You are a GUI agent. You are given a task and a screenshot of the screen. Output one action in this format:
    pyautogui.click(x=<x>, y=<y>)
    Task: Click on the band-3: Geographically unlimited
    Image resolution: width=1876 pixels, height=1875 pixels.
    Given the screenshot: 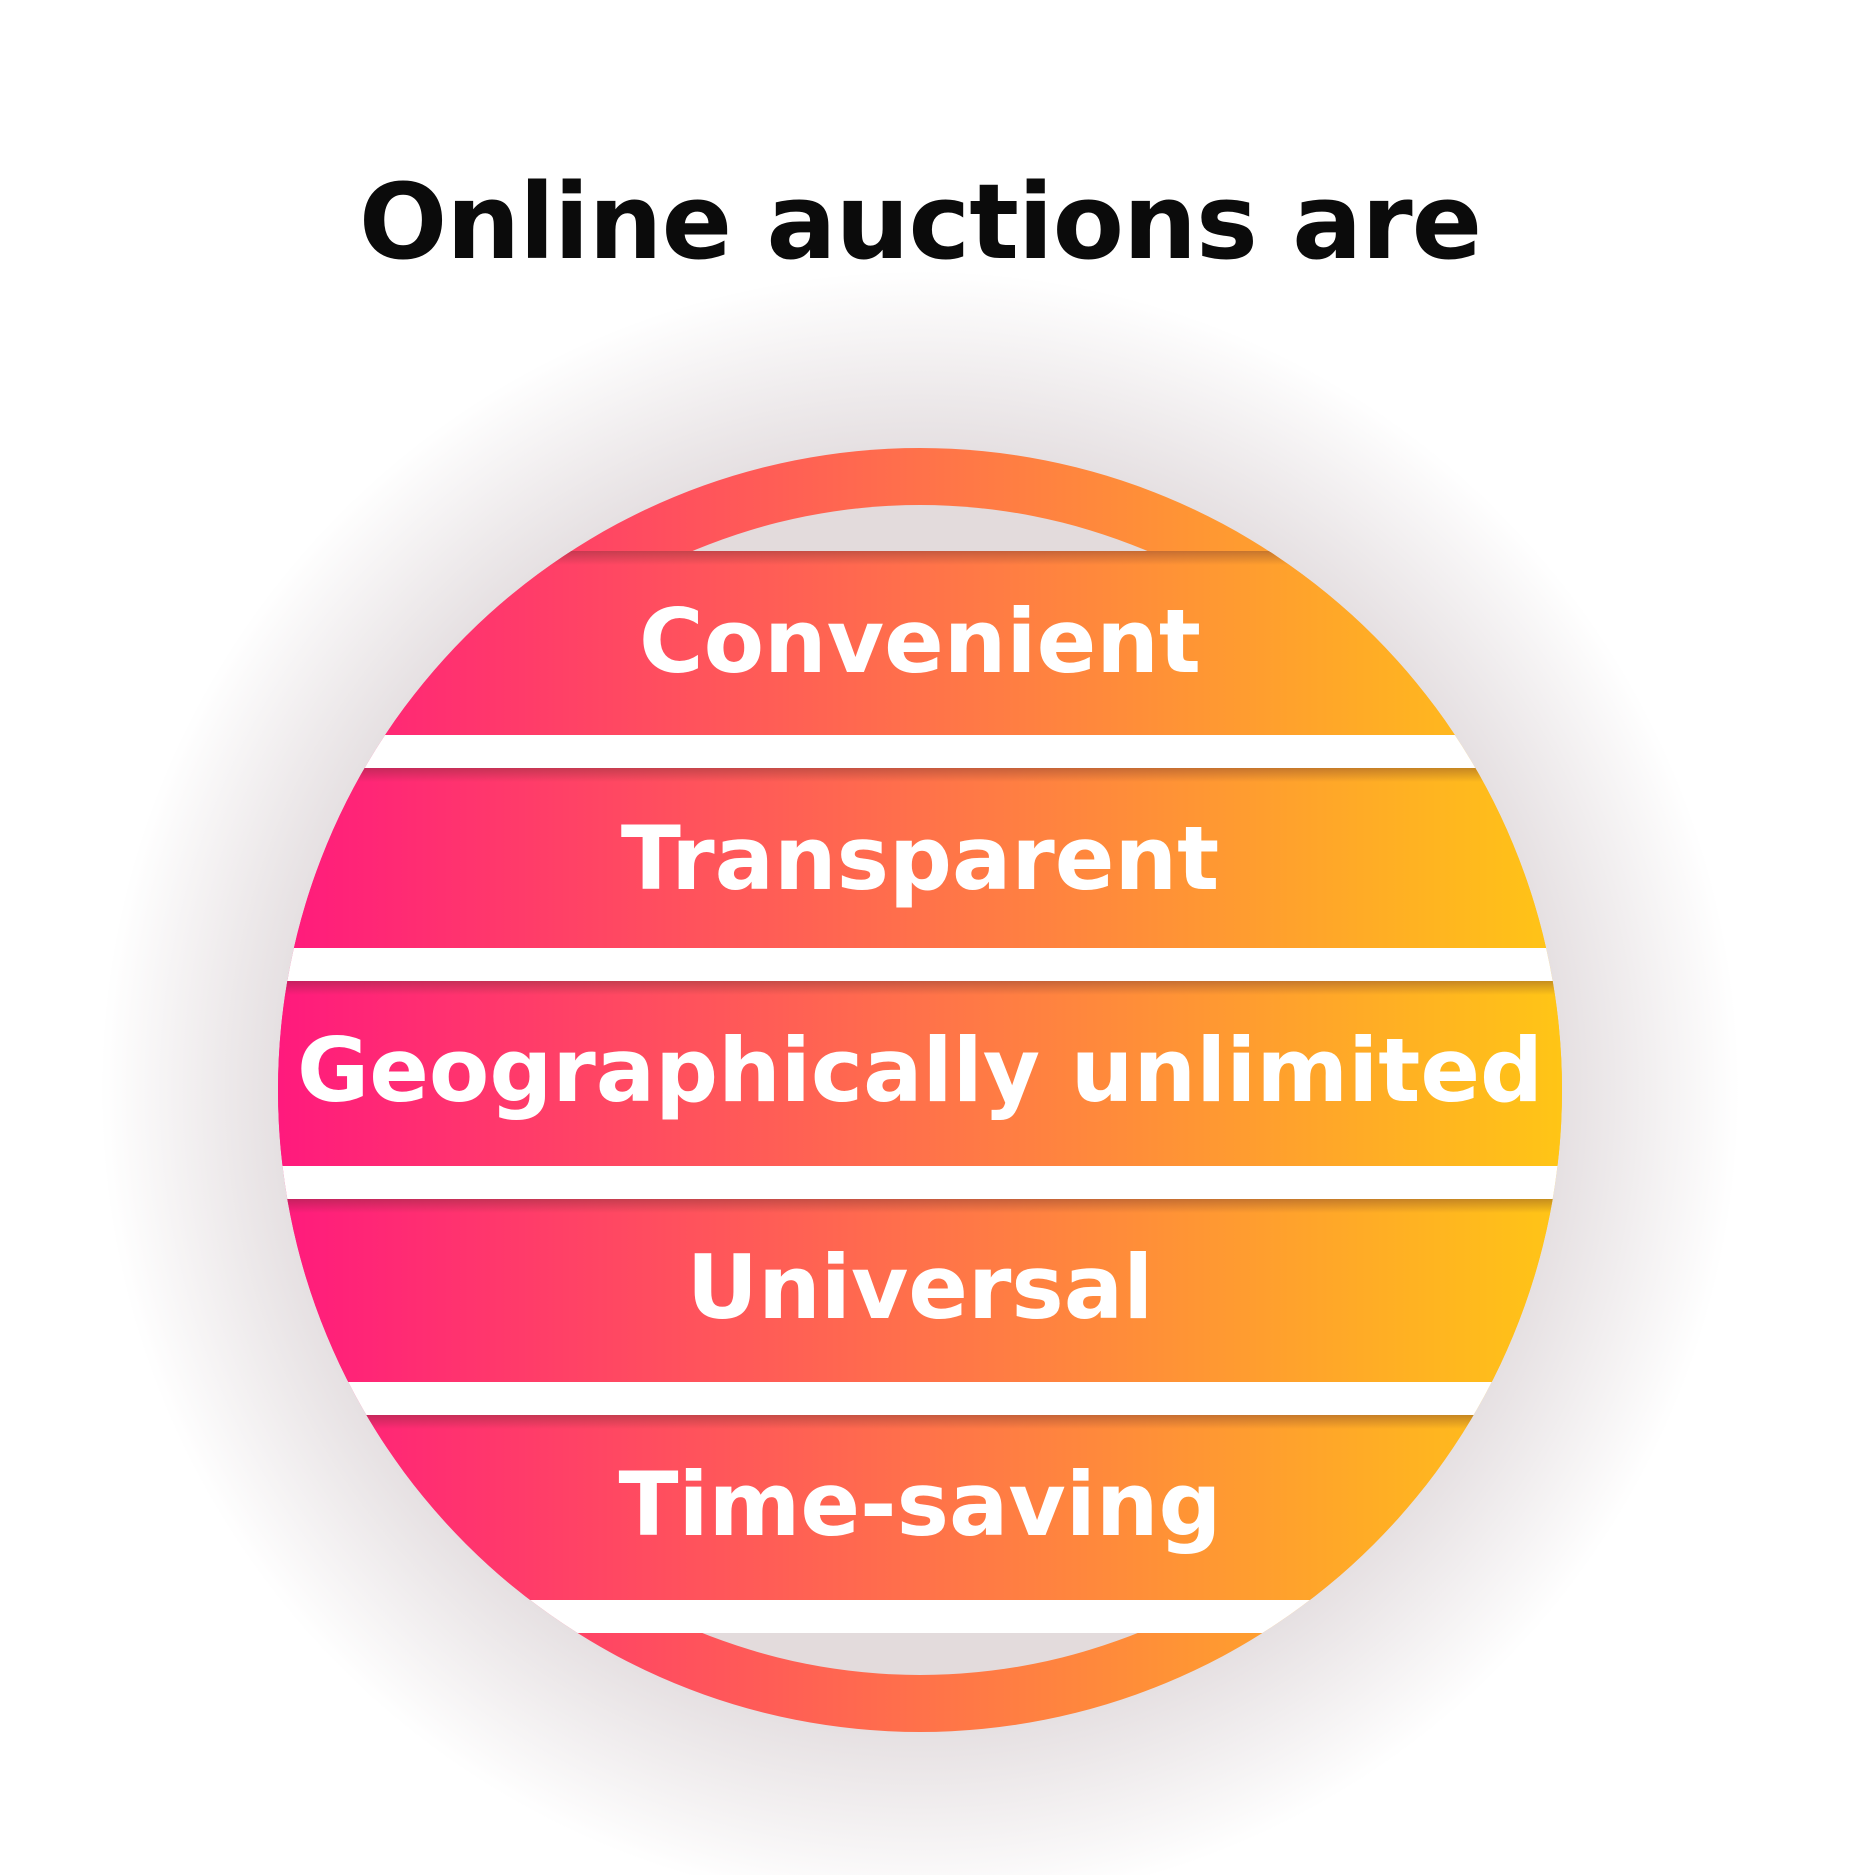 What is the action you would take?
    pyautogui.click(x=920, y=1073)
    